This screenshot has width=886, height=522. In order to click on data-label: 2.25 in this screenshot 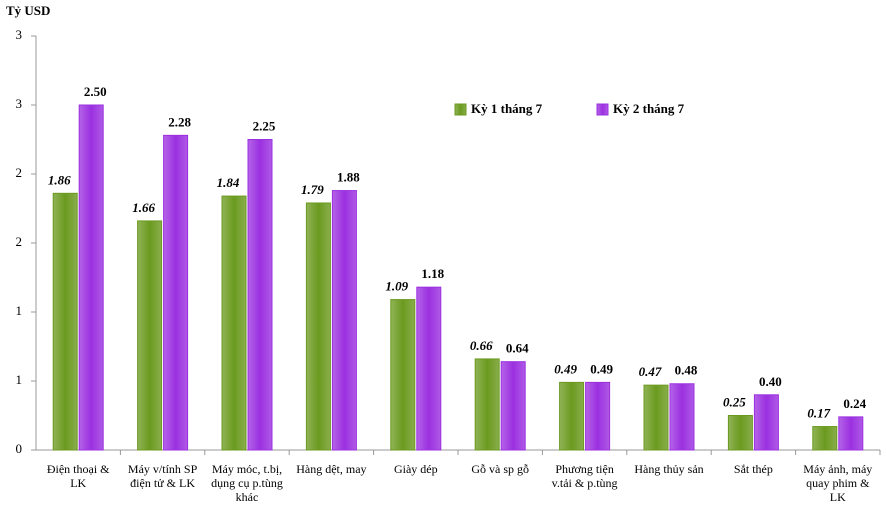, I will do `click(264, 125)`.